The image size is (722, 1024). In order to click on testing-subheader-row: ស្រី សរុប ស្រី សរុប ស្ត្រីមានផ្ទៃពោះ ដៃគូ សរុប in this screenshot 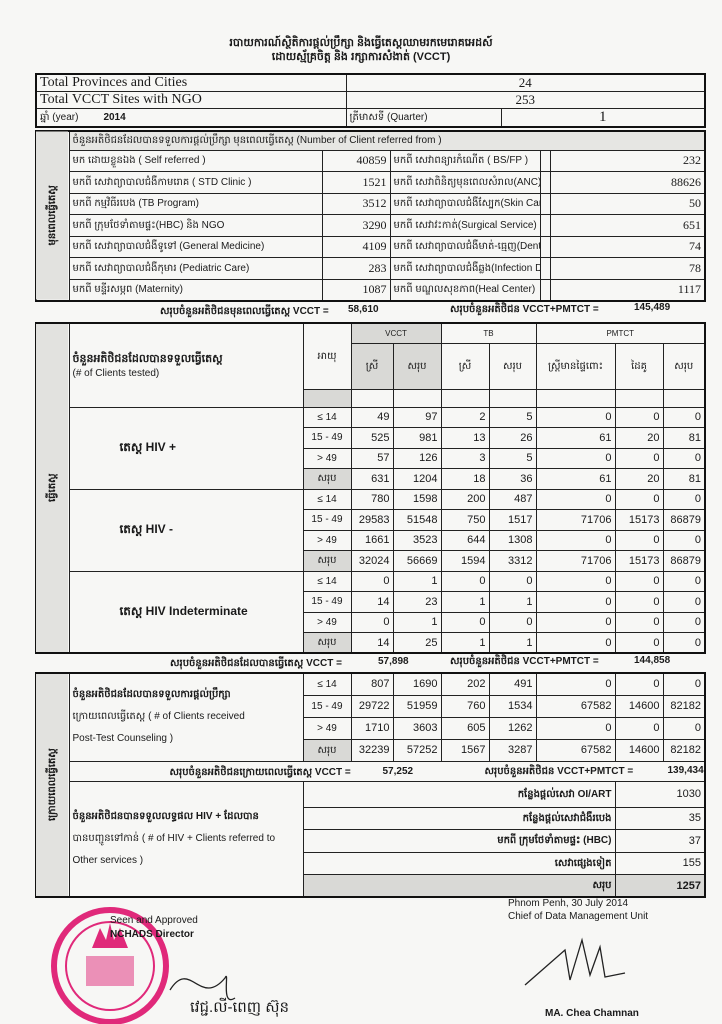, I will do `click(371, 366)`.